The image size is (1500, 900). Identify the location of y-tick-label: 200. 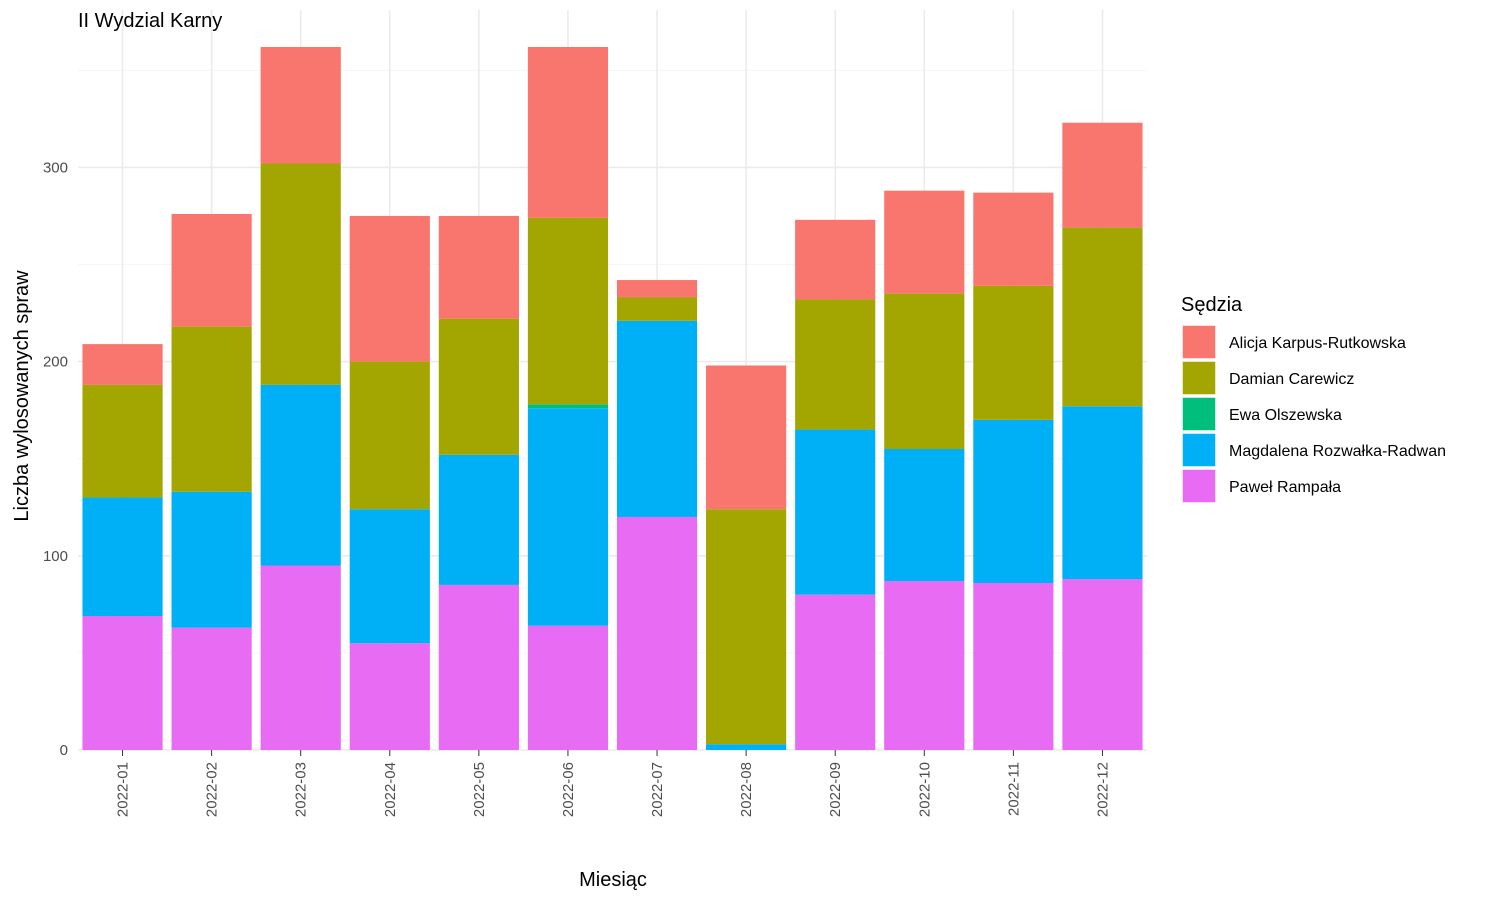
(55, 362).